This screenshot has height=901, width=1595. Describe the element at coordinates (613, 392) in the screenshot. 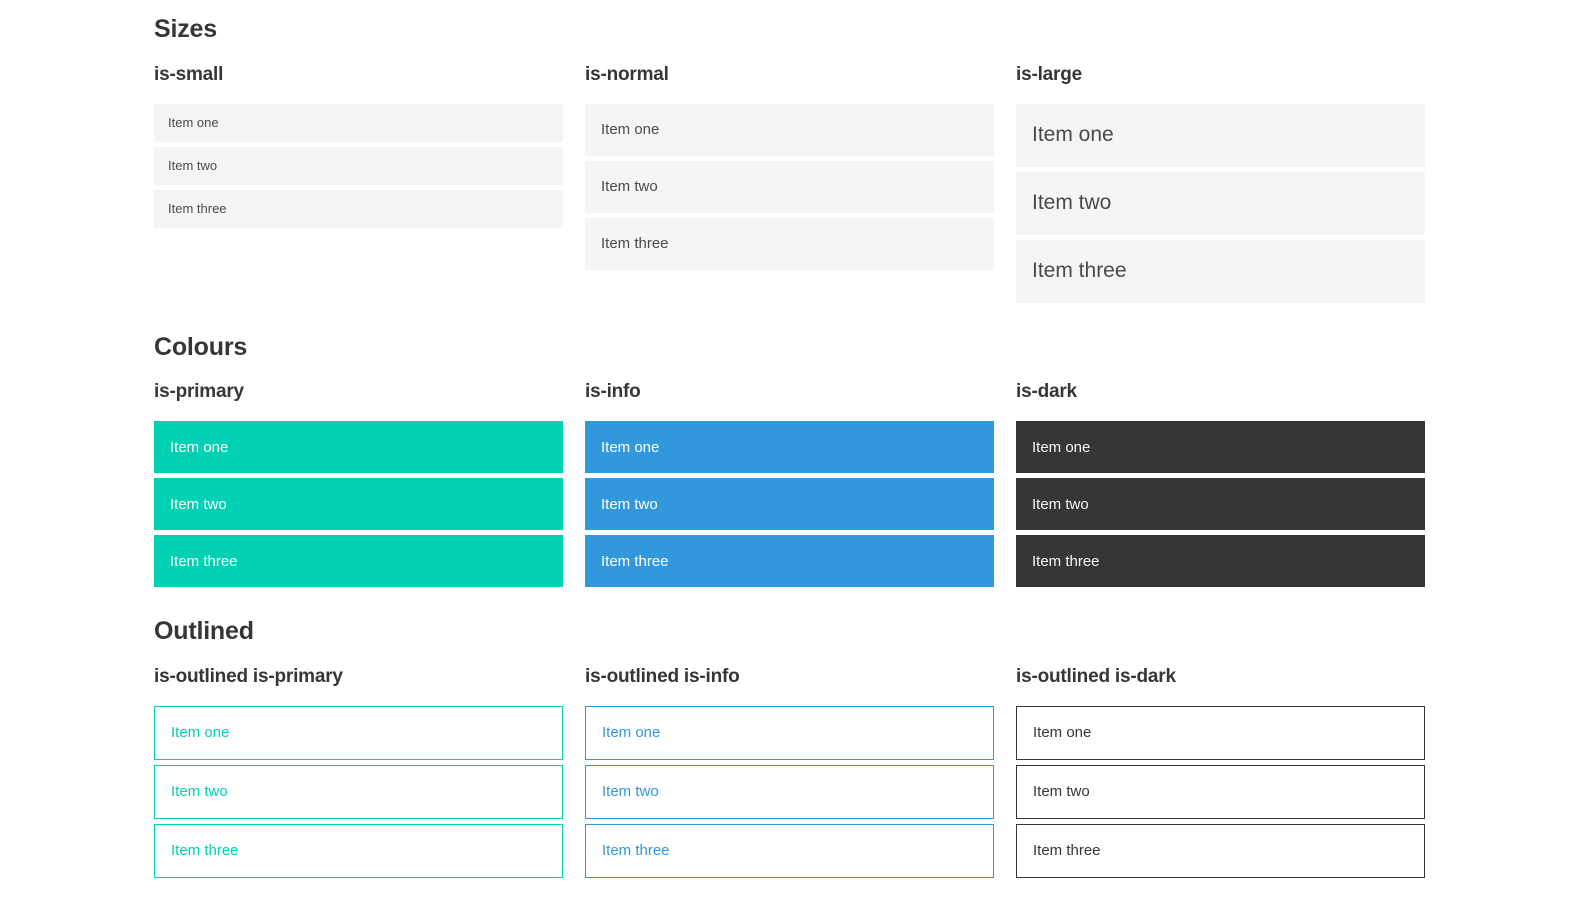

I see `group-label: is-info` at that location.